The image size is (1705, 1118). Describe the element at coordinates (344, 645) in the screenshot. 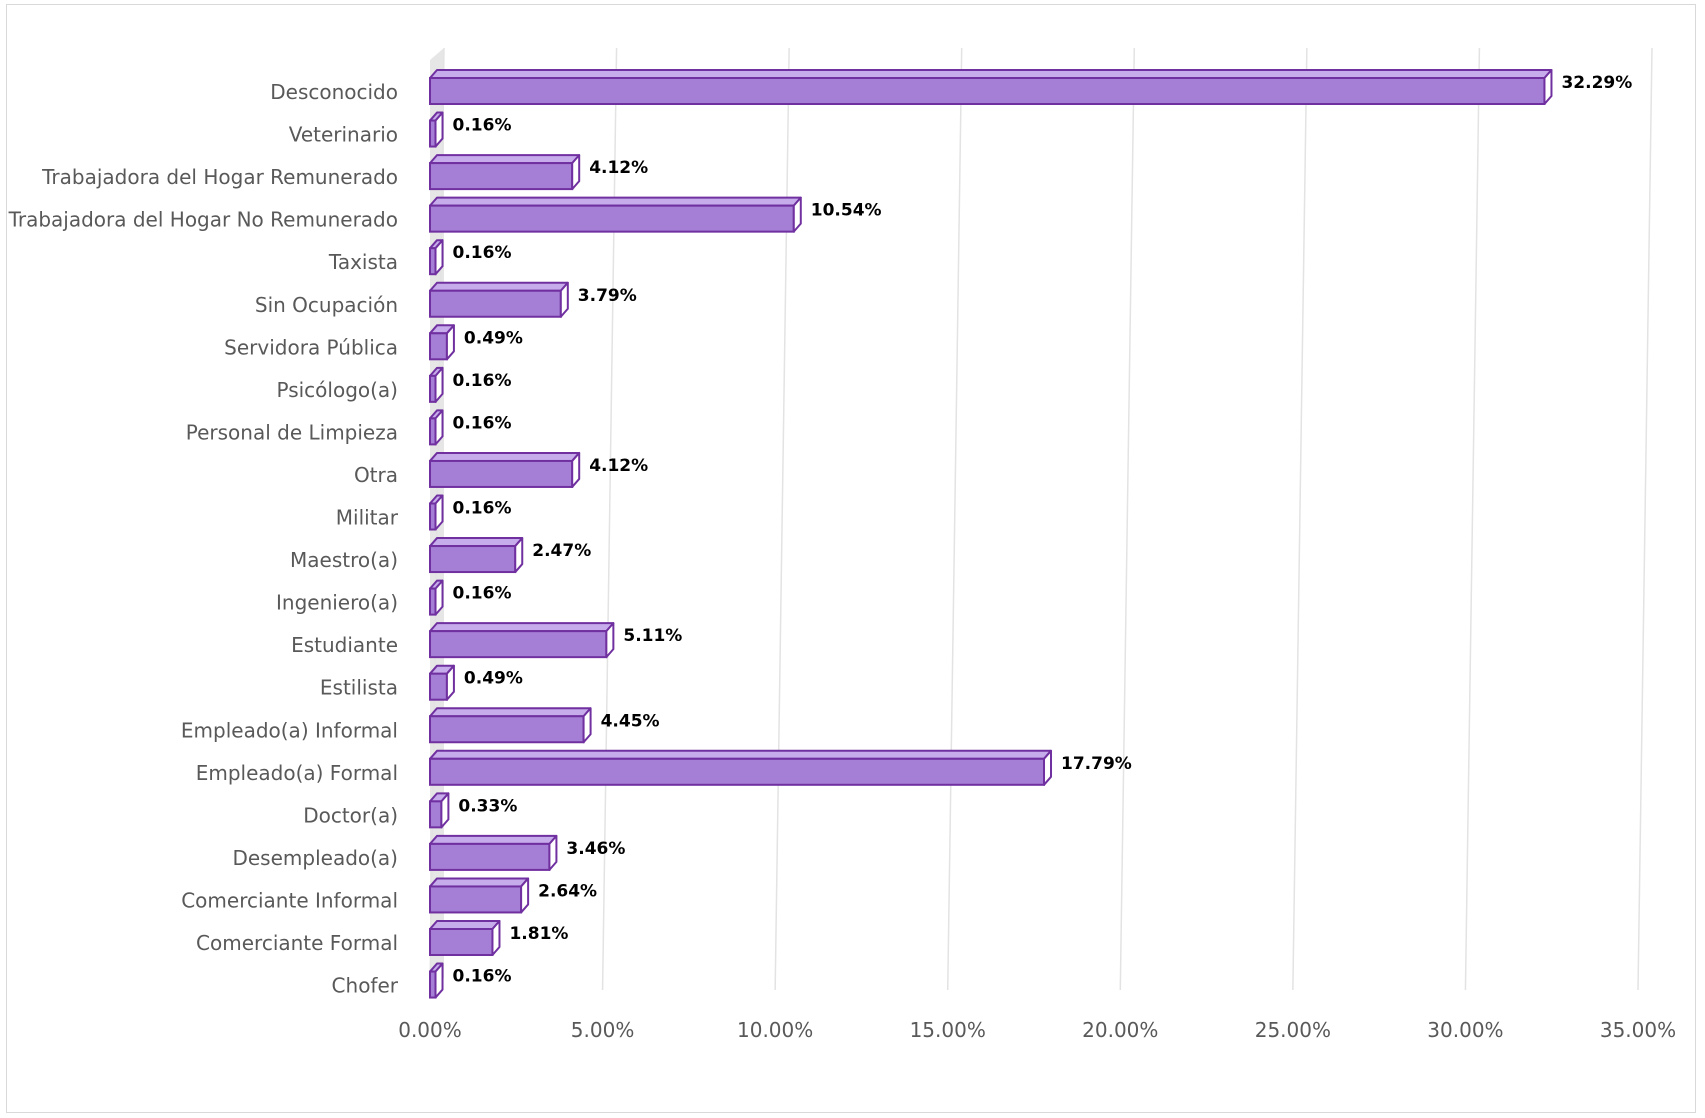

I see `category-label: Estudiante` at that location.